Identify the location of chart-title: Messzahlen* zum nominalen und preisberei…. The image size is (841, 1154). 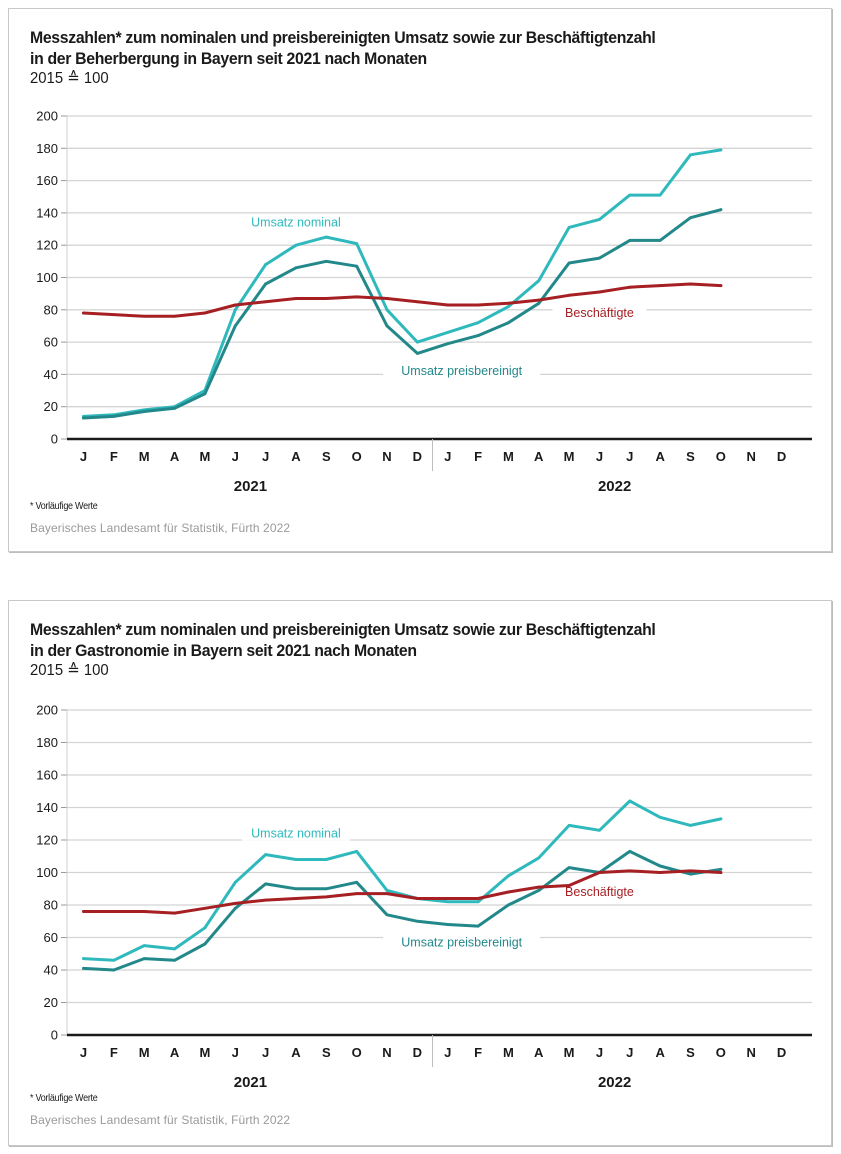
(411, 640).